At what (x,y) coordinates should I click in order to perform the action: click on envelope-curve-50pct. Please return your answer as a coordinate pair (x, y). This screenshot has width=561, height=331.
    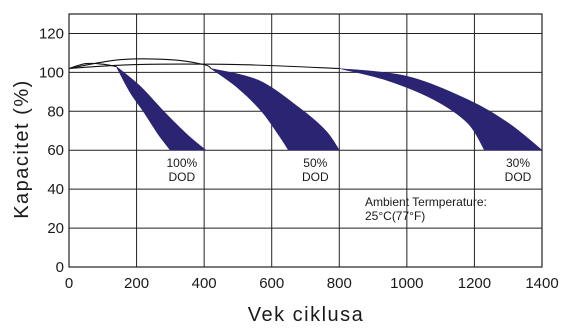
    Looking at the image, I should click on (140, 64).